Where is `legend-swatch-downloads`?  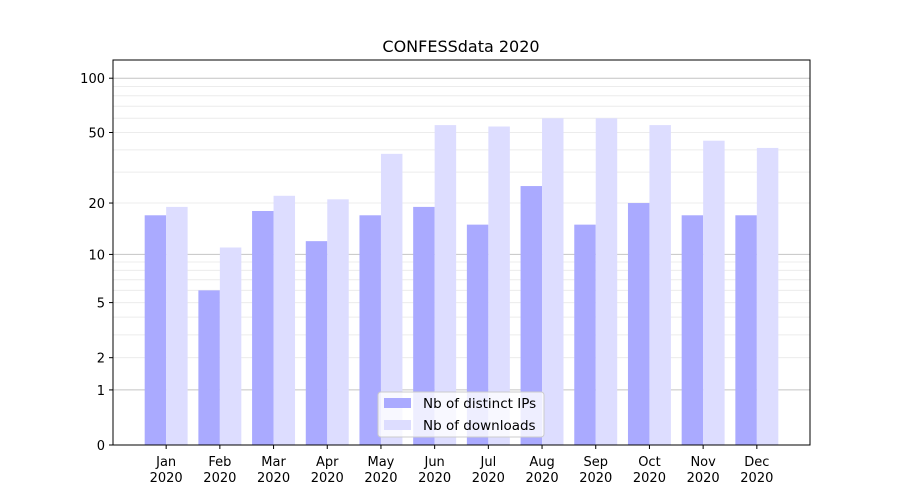 legend-swatch-downloads is located at coordinates (397, 425).